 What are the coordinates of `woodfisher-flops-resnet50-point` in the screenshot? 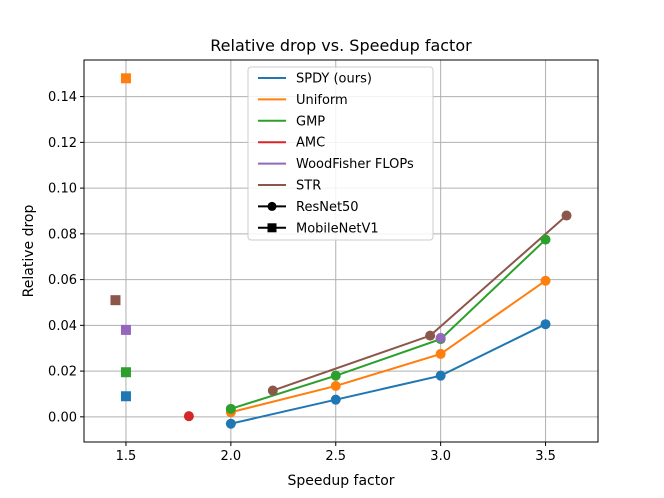 It's located at (440, 337).